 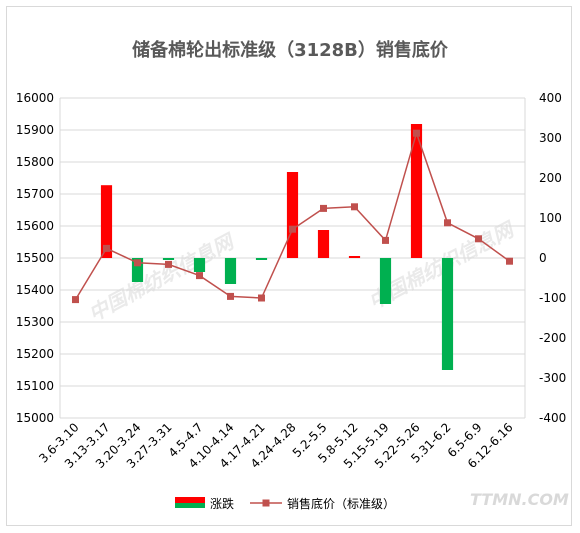 I want to click on y-left-tick-label: 15400, so click(x=35, y=290).